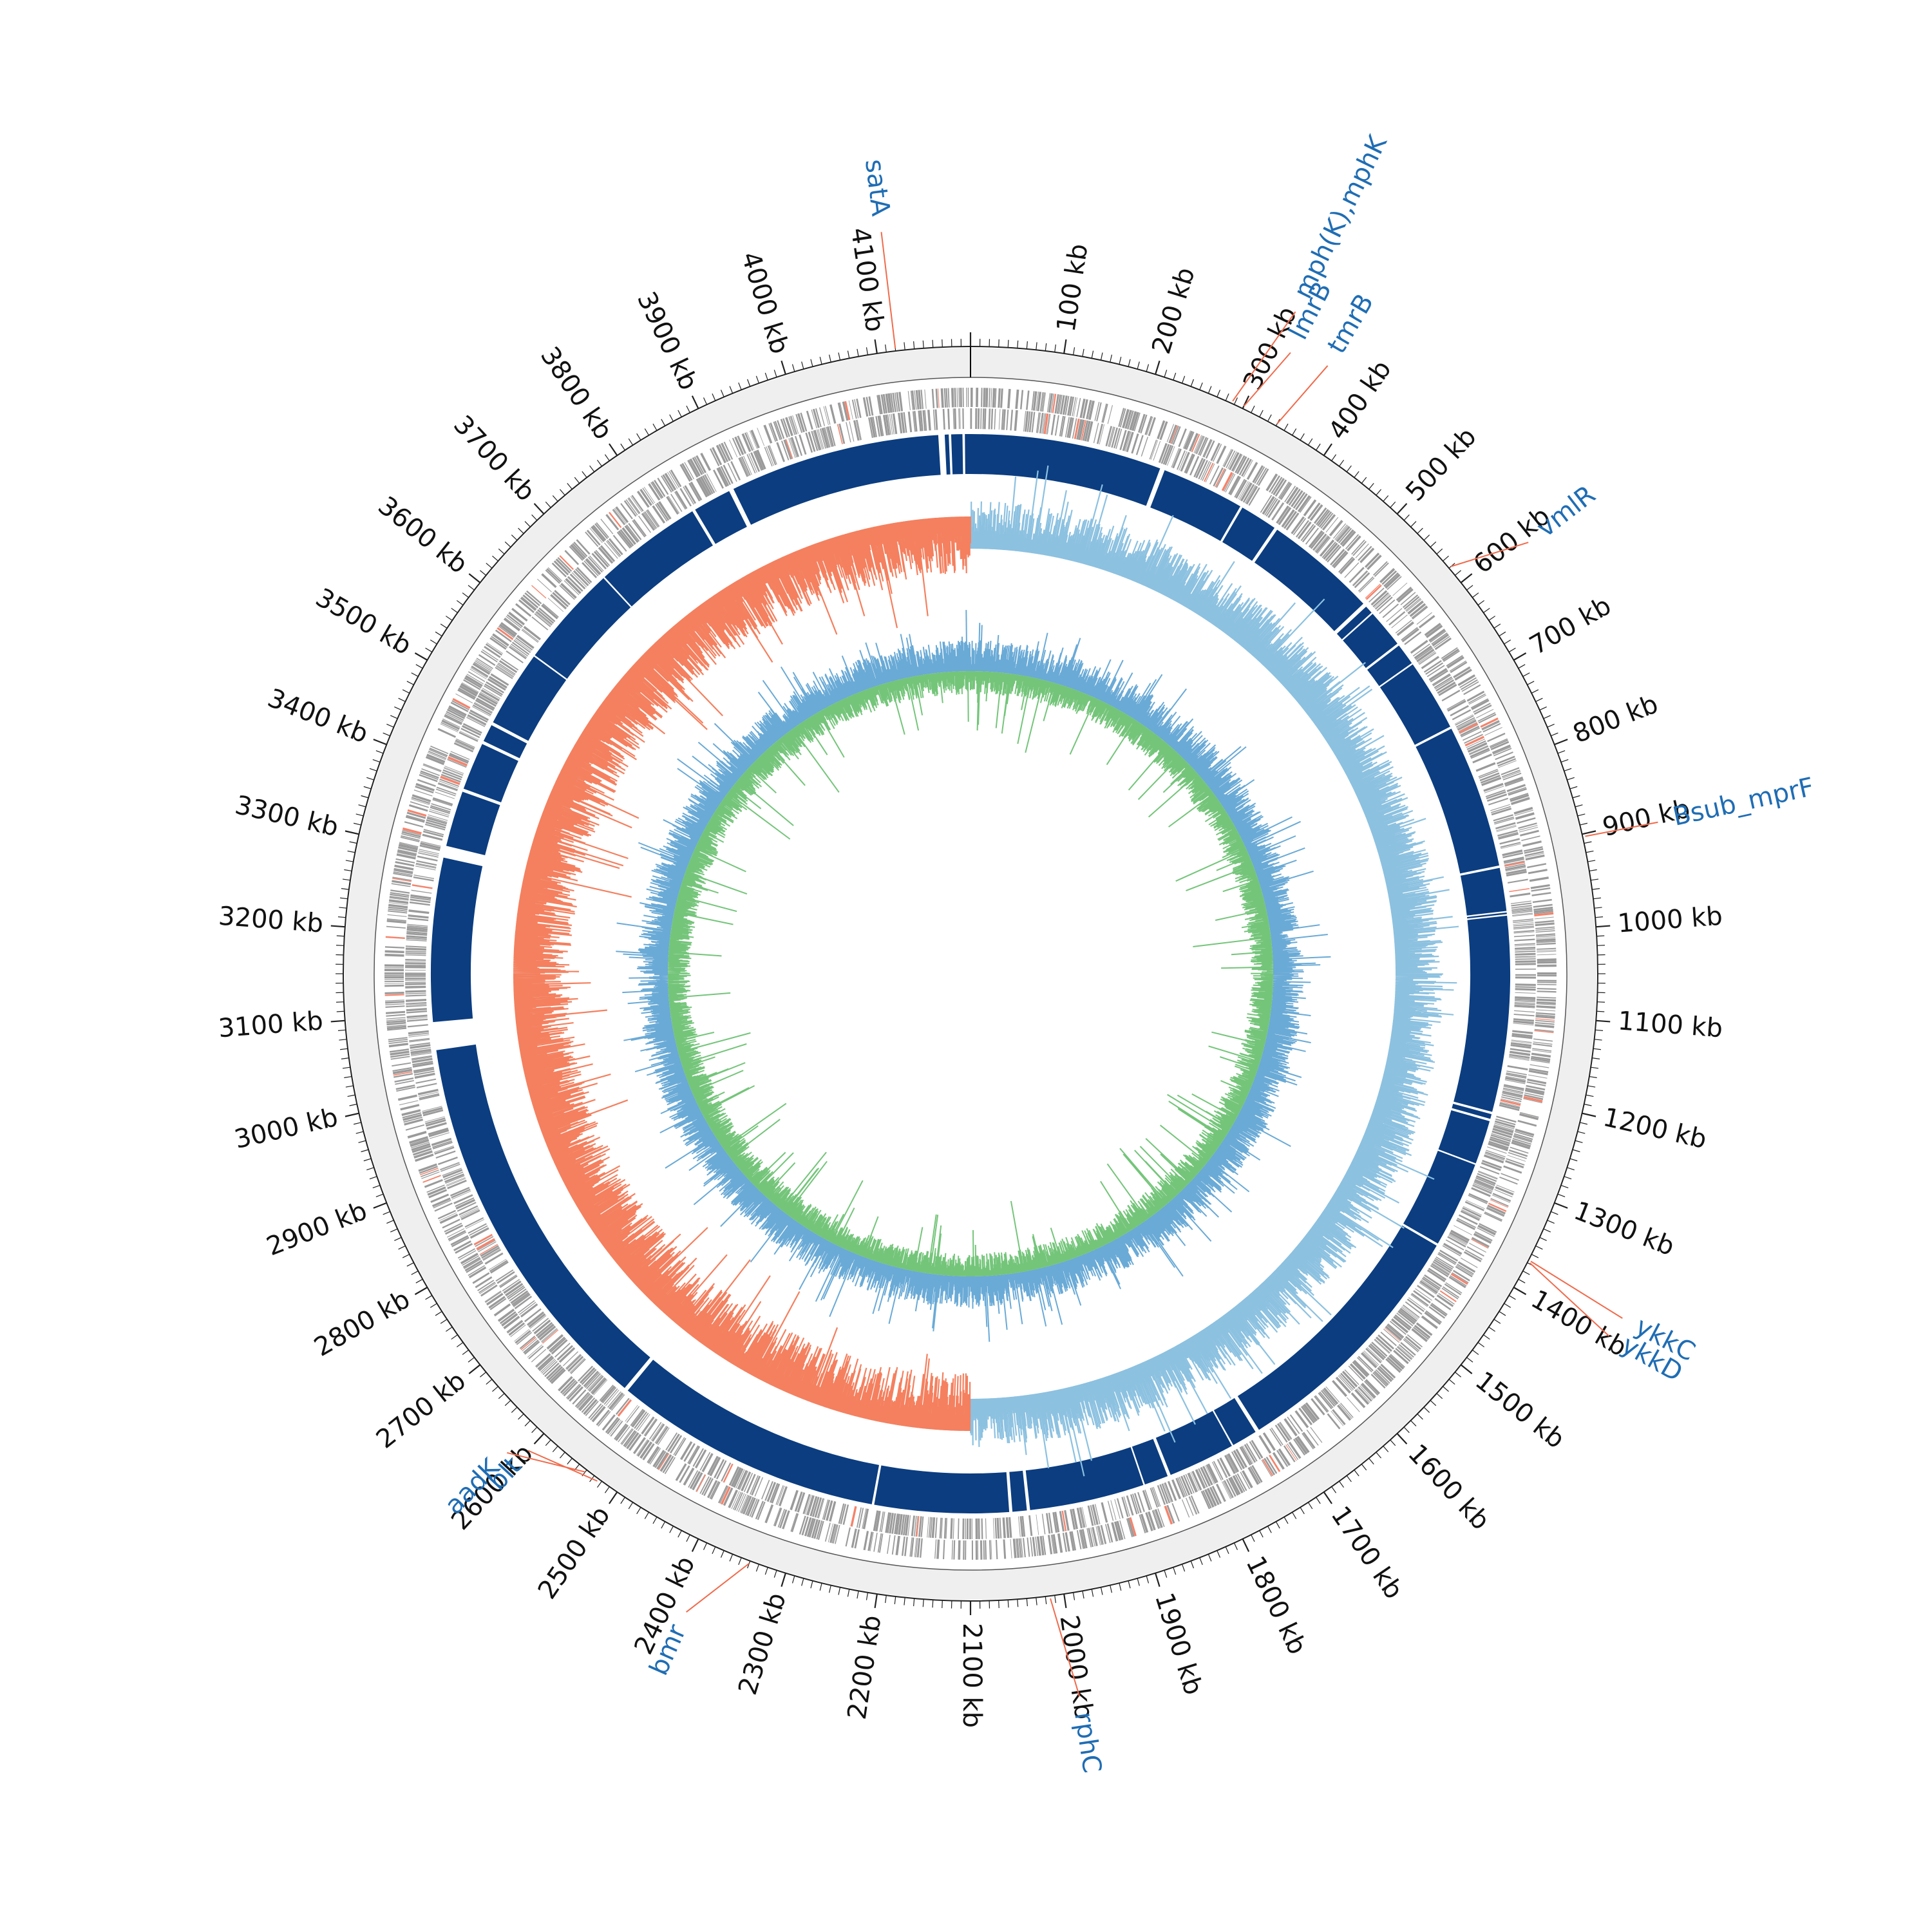 This screenshot has width=1932, height=1932. I want to click on contig-block, so click(1354, 623).